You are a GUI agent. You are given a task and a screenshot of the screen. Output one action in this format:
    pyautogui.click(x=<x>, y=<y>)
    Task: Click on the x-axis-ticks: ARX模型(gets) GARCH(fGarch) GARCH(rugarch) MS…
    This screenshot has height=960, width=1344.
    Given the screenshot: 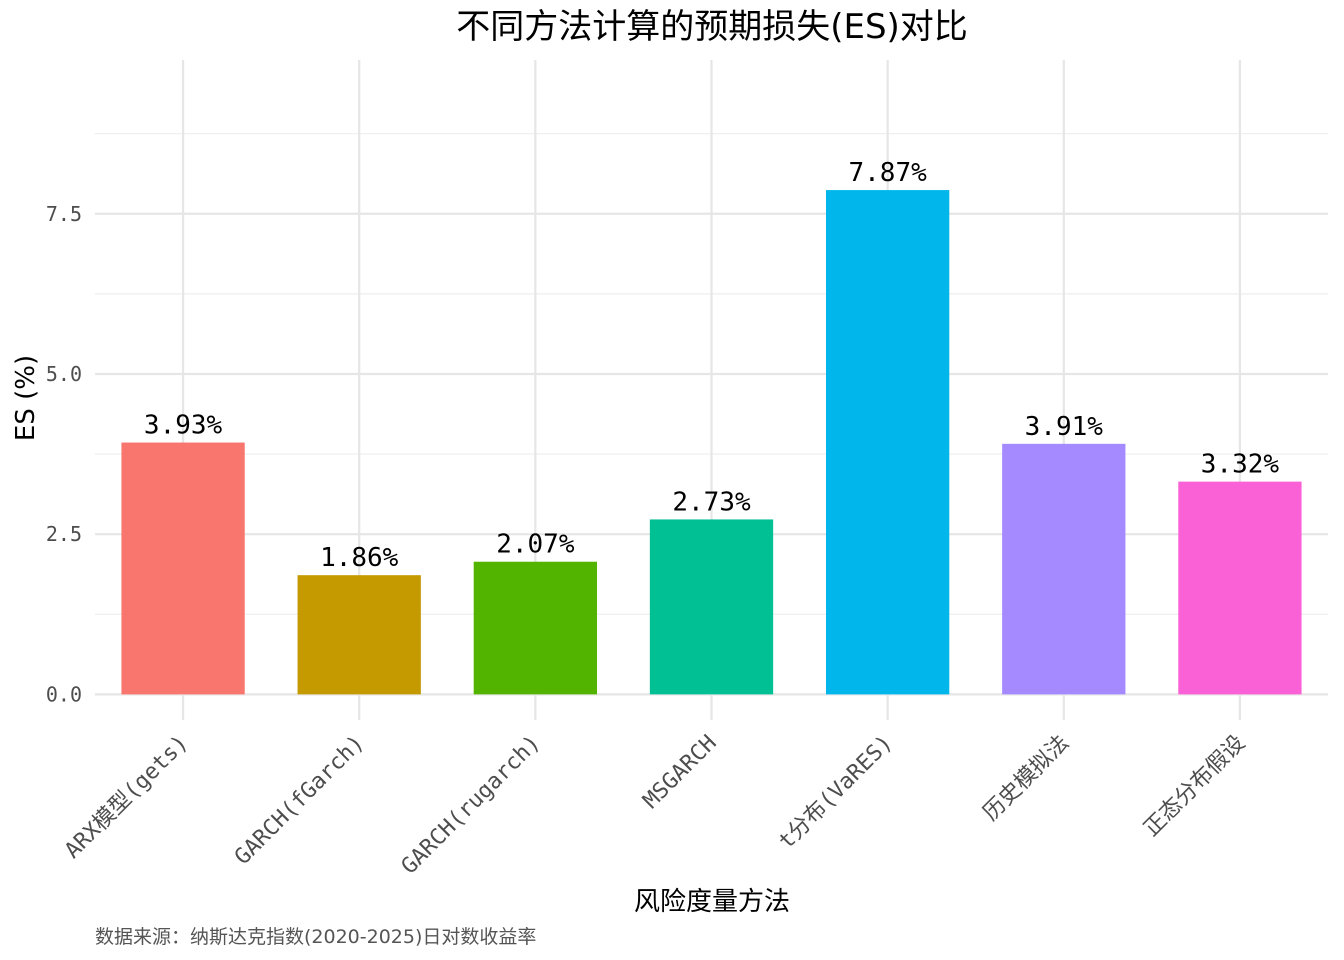 What is the action you would take?
    pyautogui.click(x=655, y=805)
    